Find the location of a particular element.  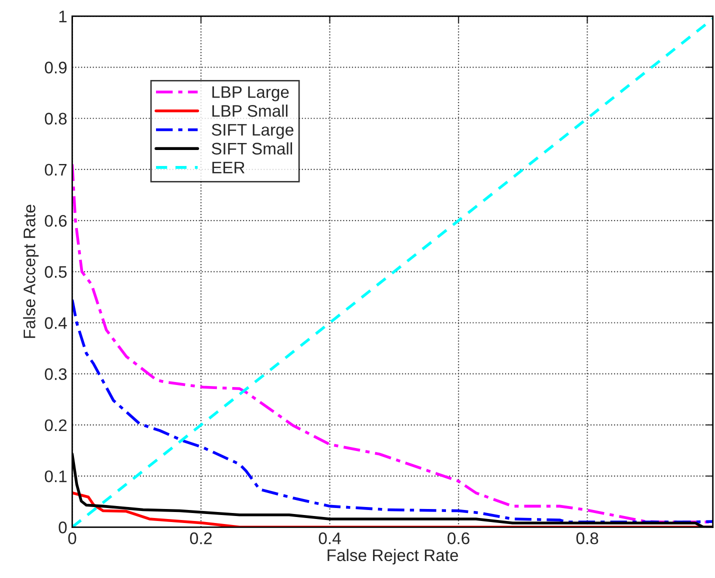

y-axis-title: False Accept Rate is located at coordinates (31, 271).